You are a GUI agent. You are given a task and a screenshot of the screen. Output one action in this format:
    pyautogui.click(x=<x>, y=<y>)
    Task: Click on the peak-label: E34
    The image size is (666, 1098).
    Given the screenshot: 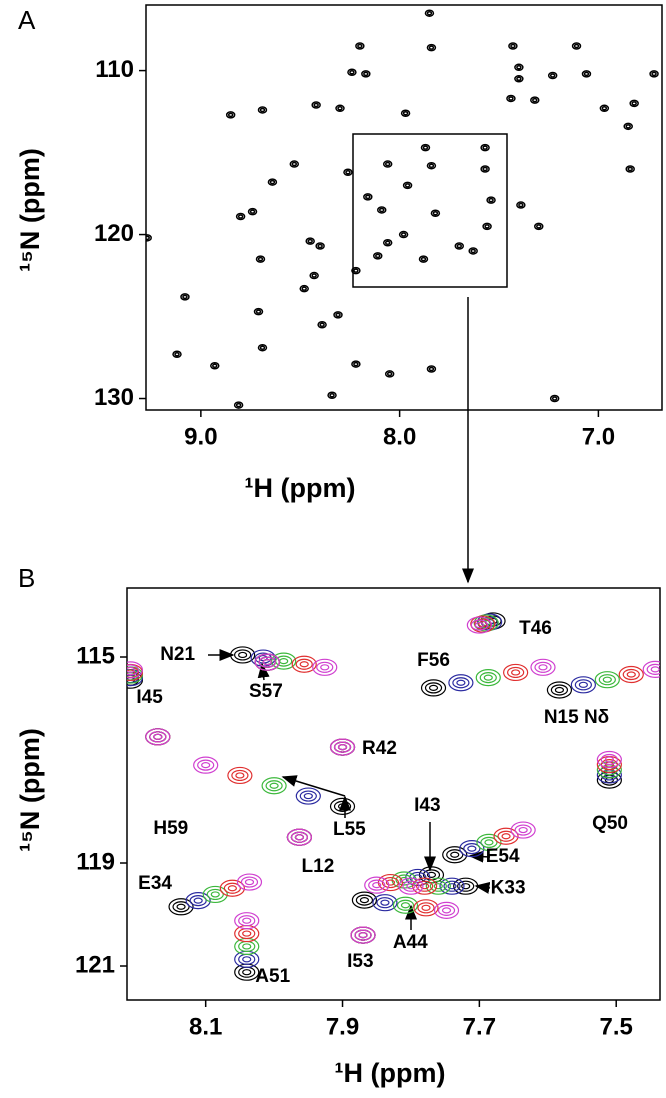 What is the action you would take?
    pyautogui.click(x=155, y=883)
    